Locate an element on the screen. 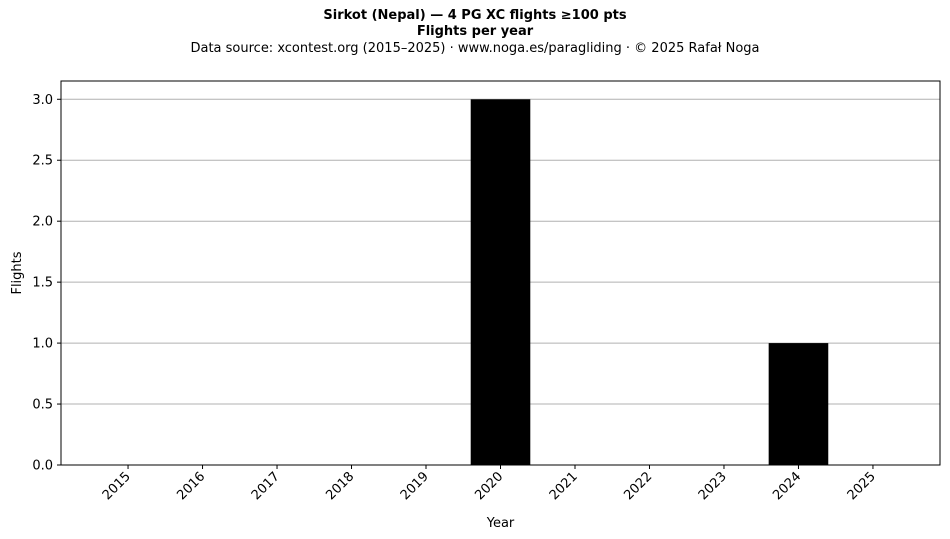 This screenshot has height=539, width=950. x-tick-label-2018: 2018 is located at coordinates (340, 486).